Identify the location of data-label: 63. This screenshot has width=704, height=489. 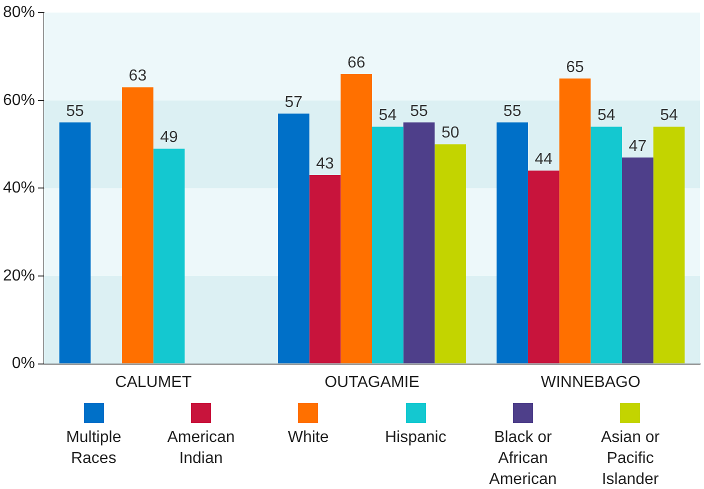
(137, 76).